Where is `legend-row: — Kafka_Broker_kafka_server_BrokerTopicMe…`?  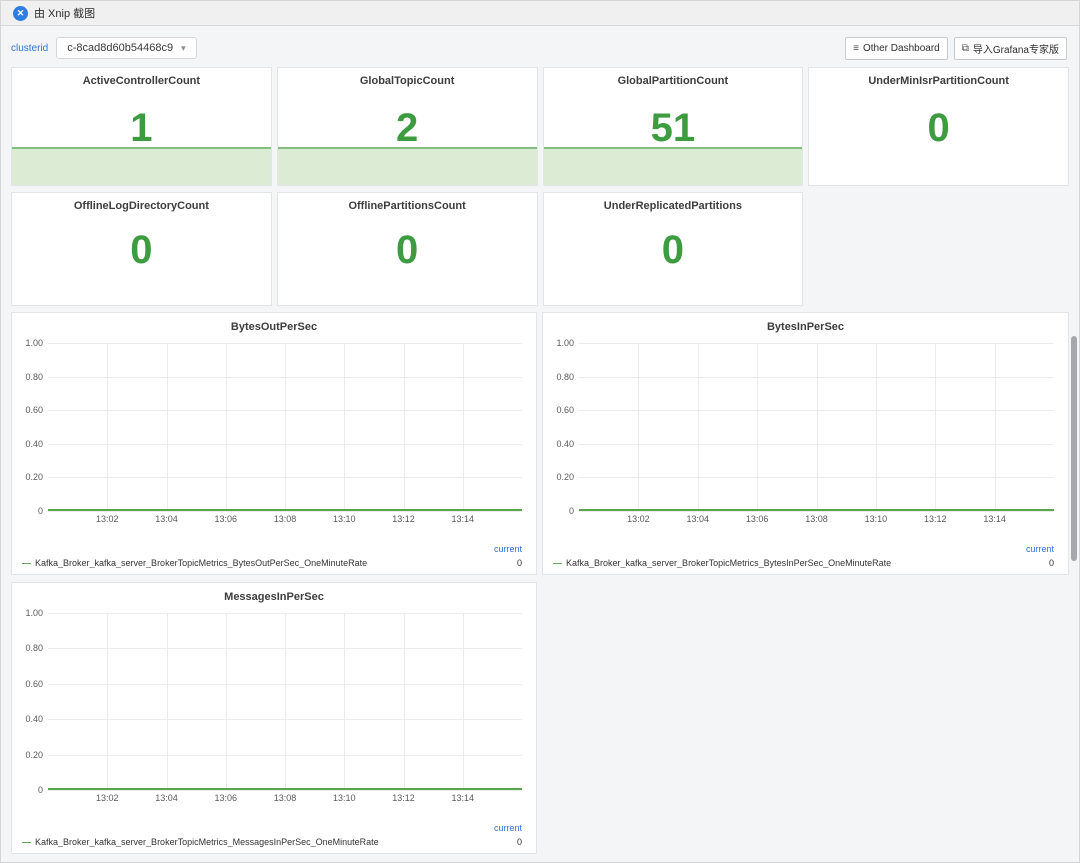 legend-row: — Kafka_Broker_kafka_server_BrokerTopicMe… is located at coordinates (272, 563).